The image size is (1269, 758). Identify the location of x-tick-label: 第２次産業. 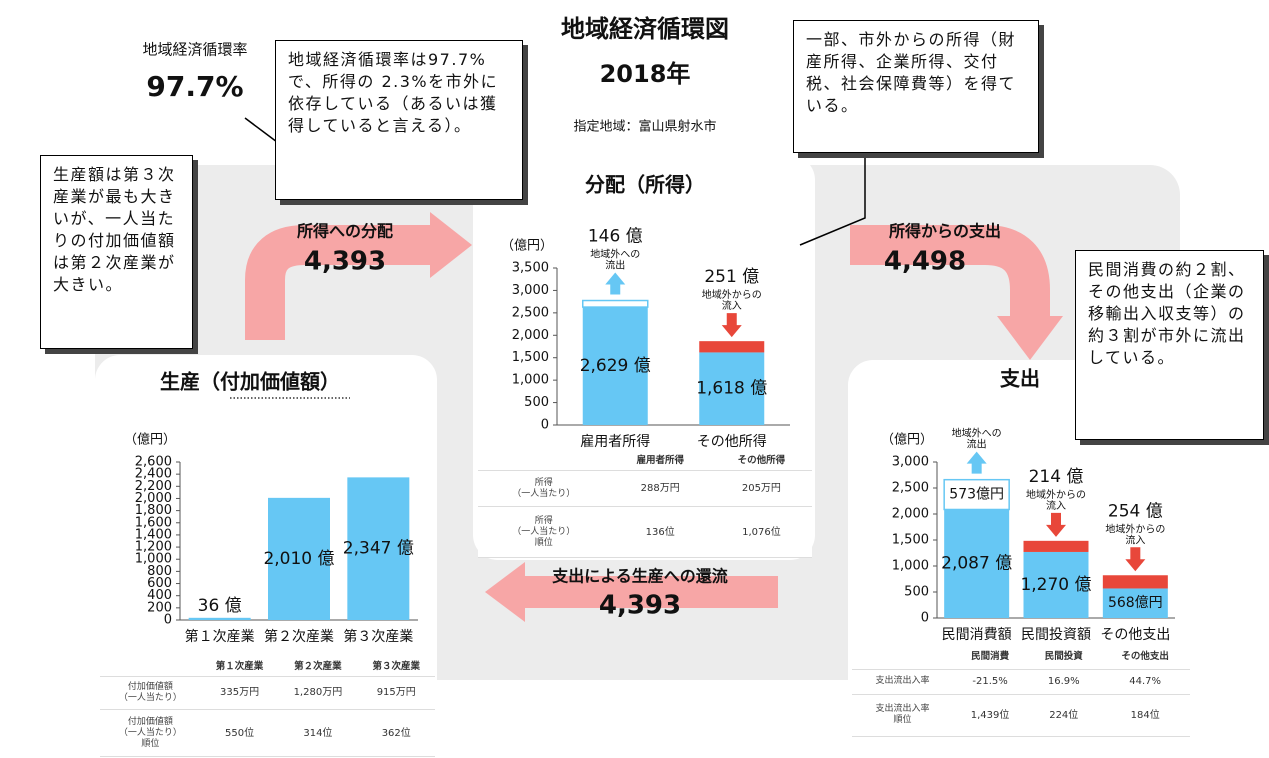
(299, 636).